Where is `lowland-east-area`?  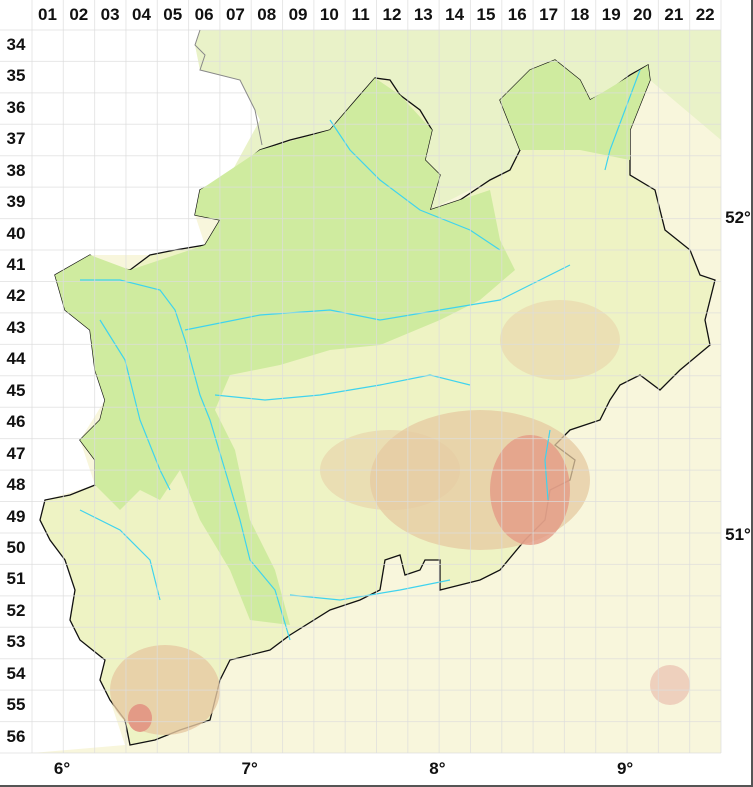 lowland-east-area is located at coordinates (575, 110).